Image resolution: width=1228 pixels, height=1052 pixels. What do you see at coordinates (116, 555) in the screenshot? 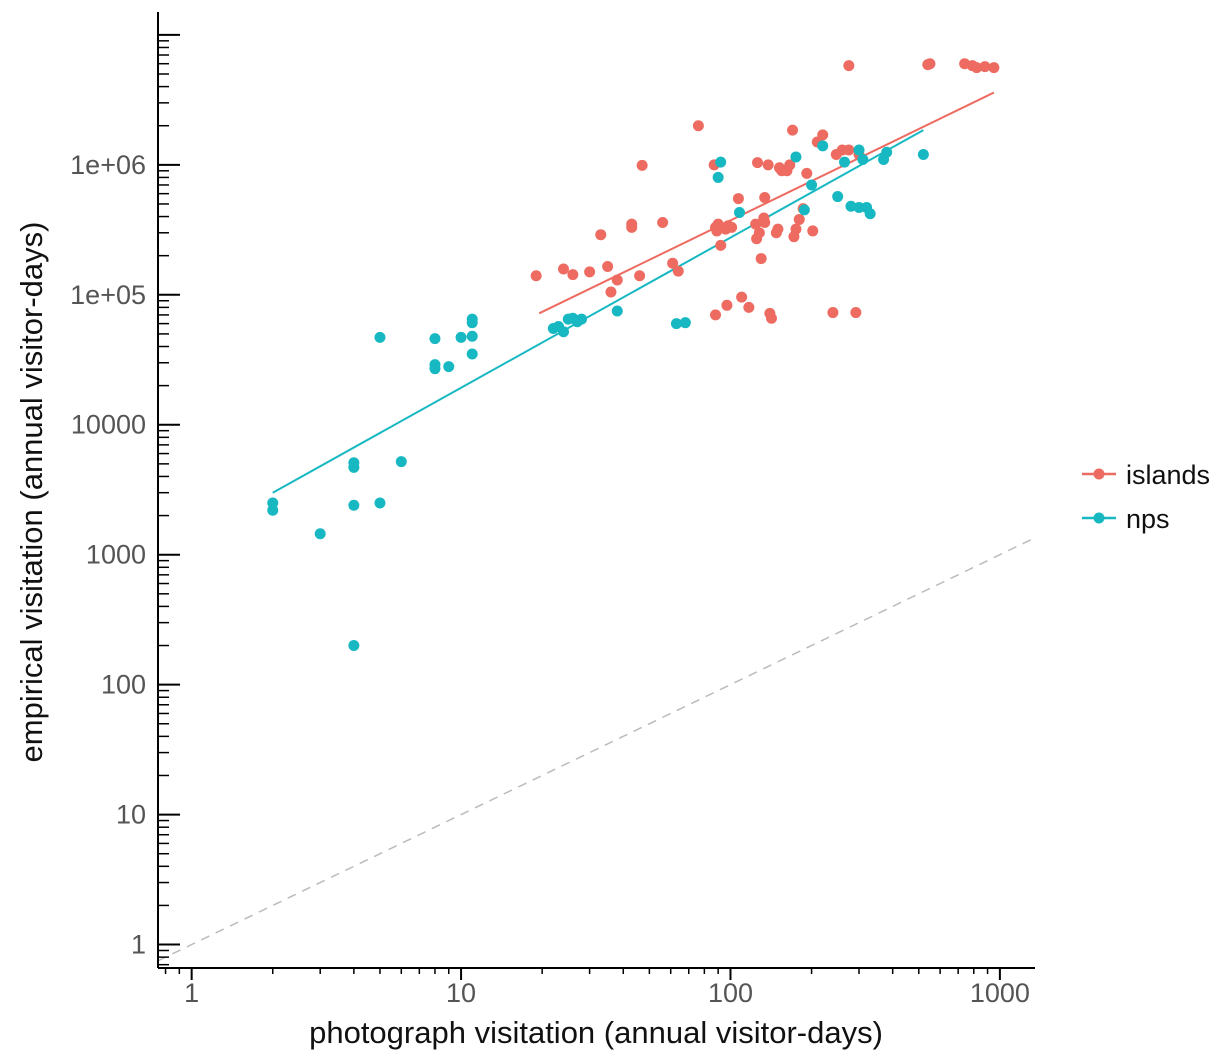
I see `y-tick-label: 1000` at bounding box center [116, 555].